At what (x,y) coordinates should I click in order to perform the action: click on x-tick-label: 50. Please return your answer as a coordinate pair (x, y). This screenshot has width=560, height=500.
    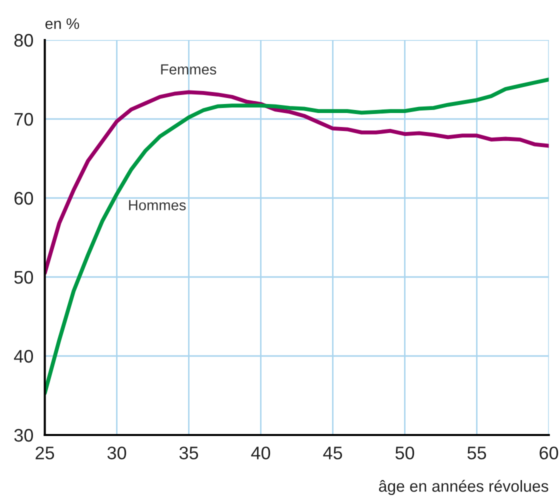
    Looking at the image, I should click on (404, 453).